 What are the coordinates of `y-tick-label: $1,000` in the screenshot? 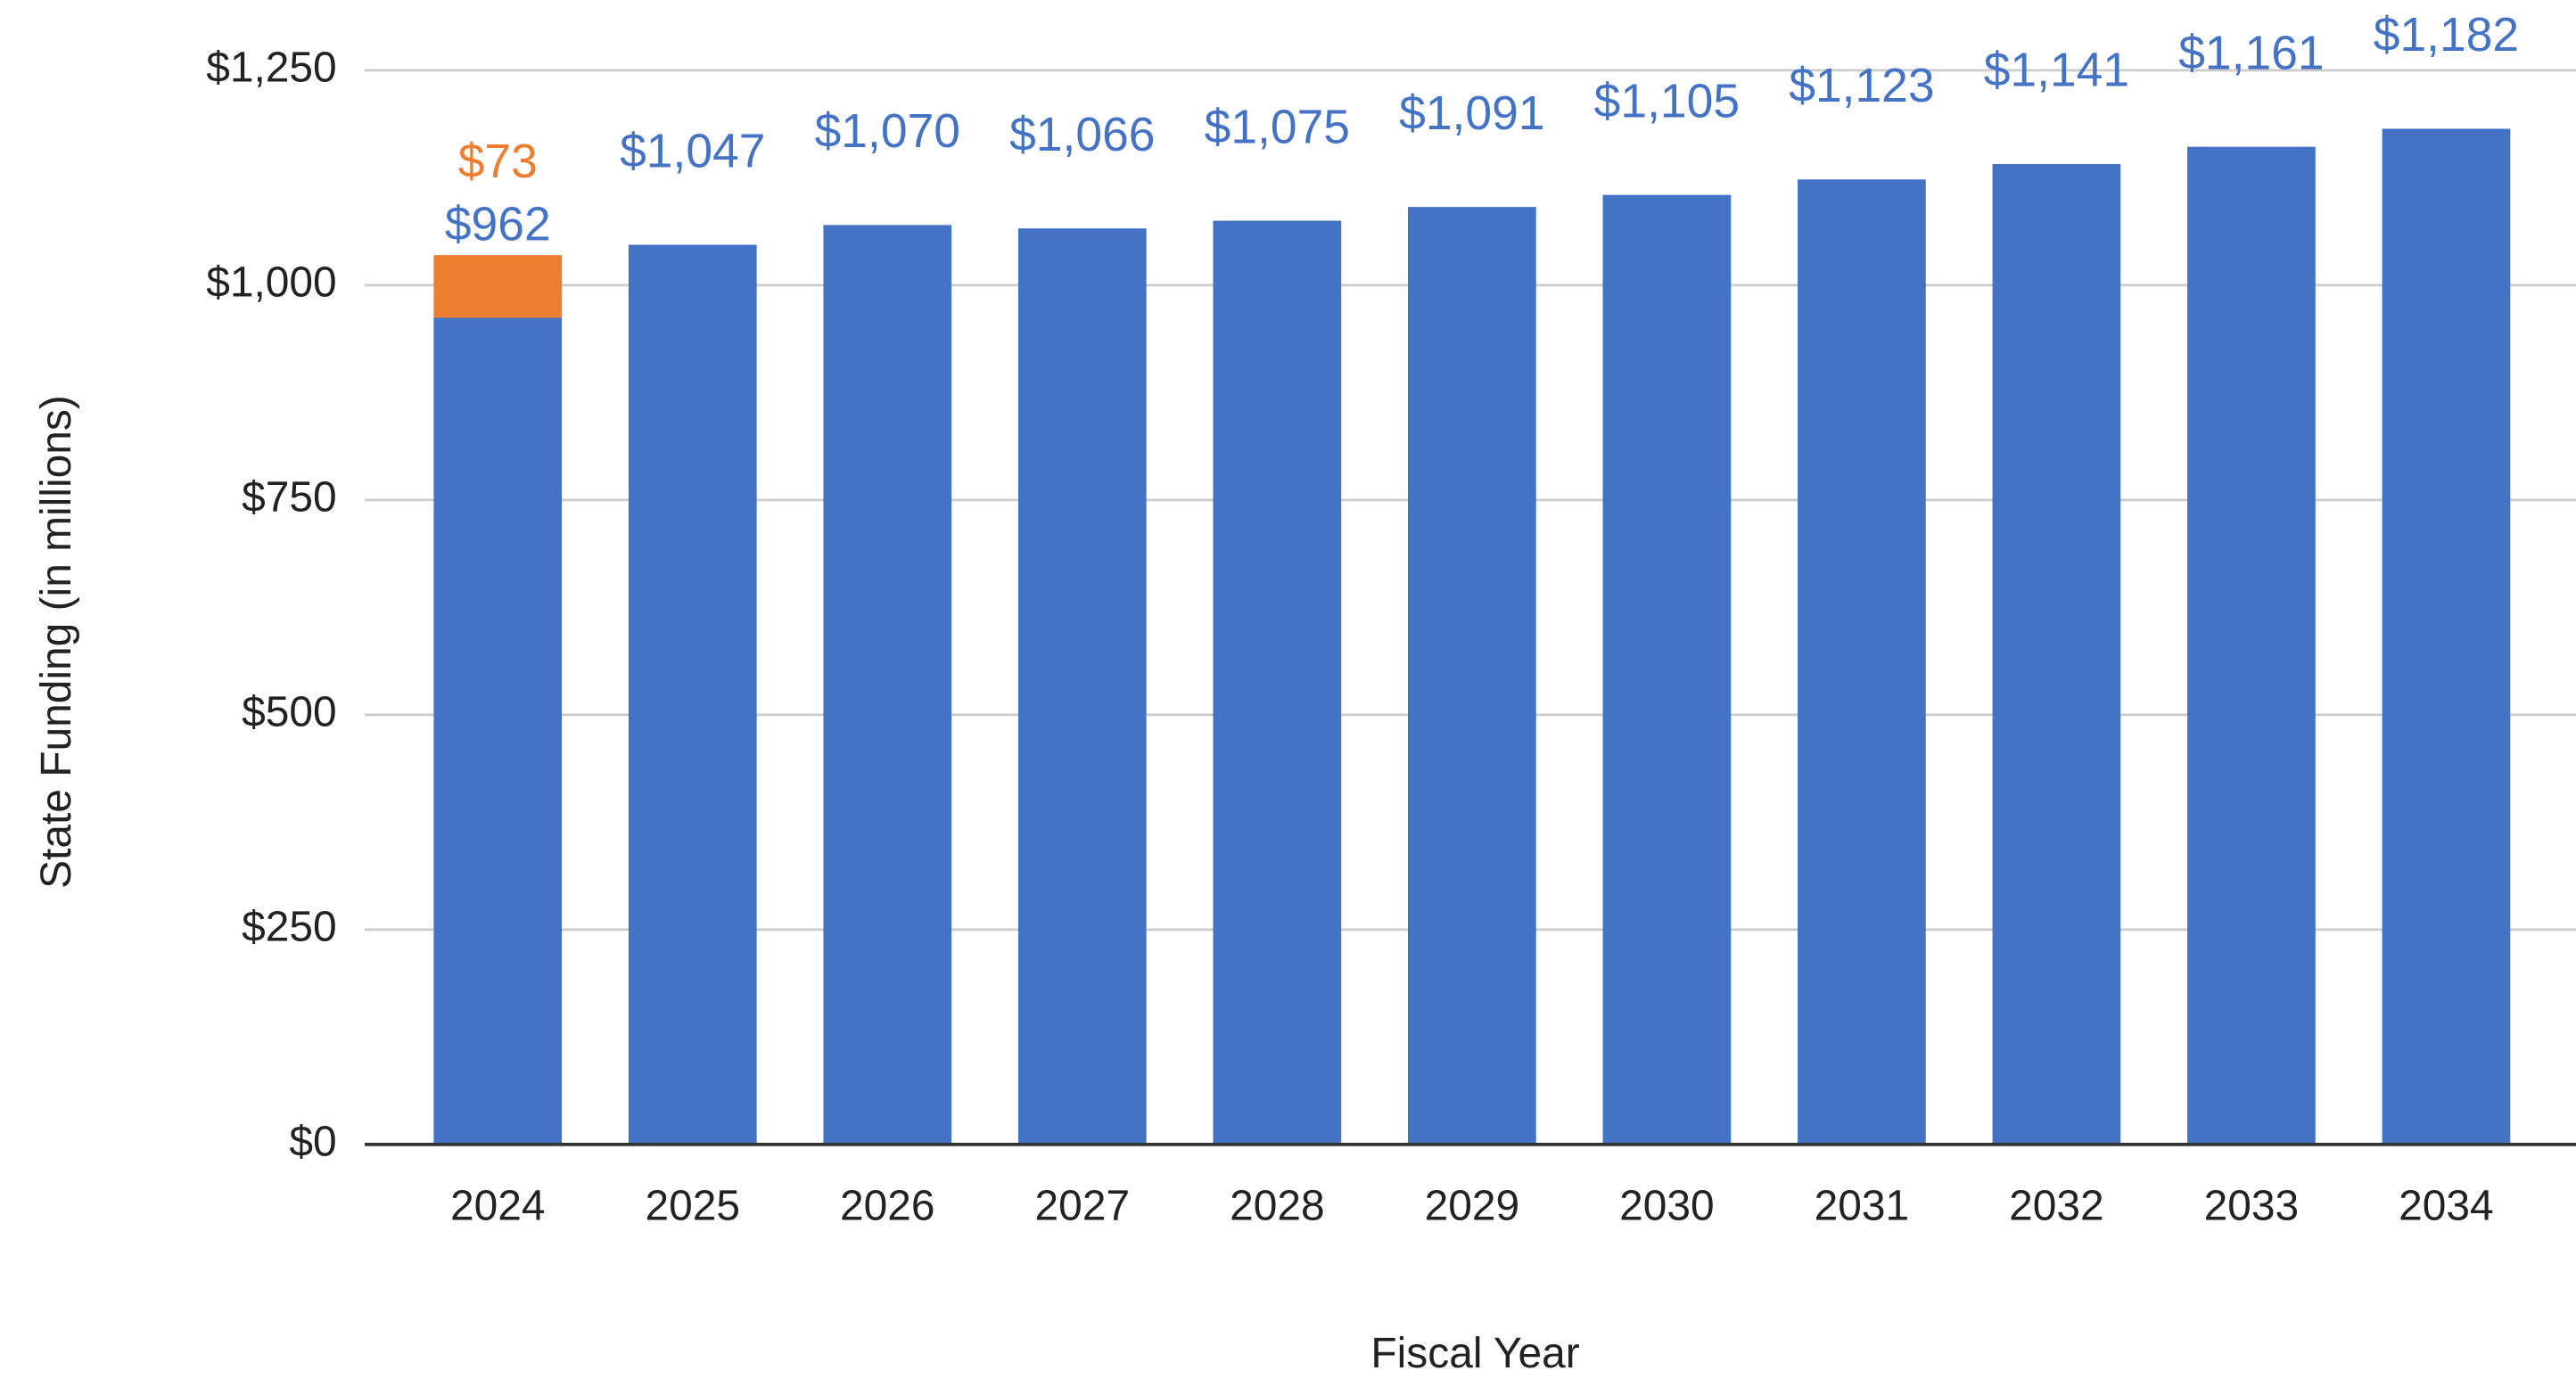 It's located at (271, 283).